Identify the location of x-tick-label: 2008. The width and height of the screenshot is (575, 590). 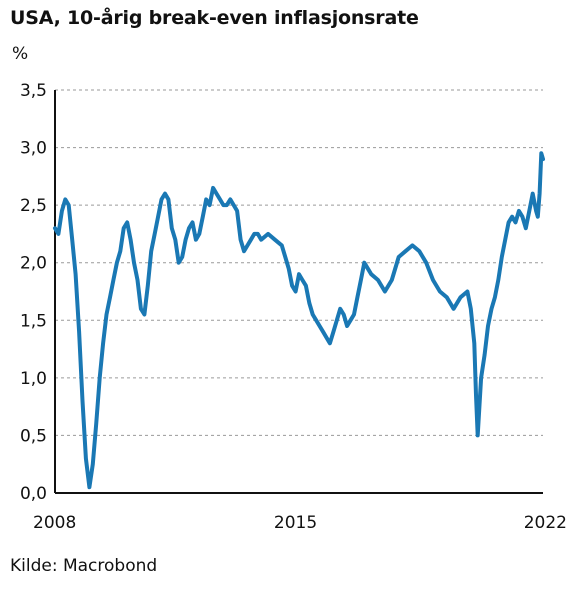
(54, 523).